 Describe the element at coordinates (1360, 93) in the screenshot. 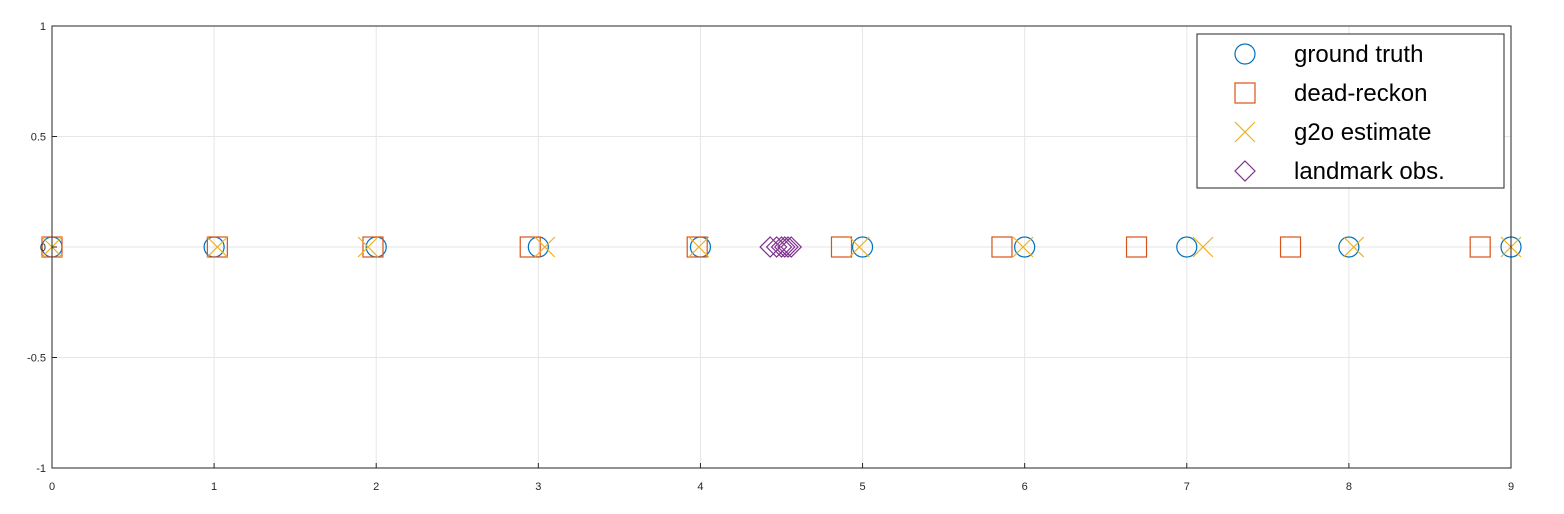

I see `legend-label: dead-reckon` at that location.